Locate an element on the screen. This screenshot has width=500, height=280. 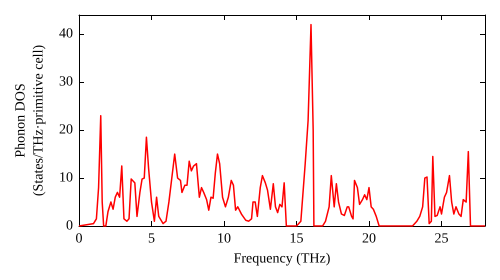
x-tick-label: 25 is located at coordinates (441, 239).